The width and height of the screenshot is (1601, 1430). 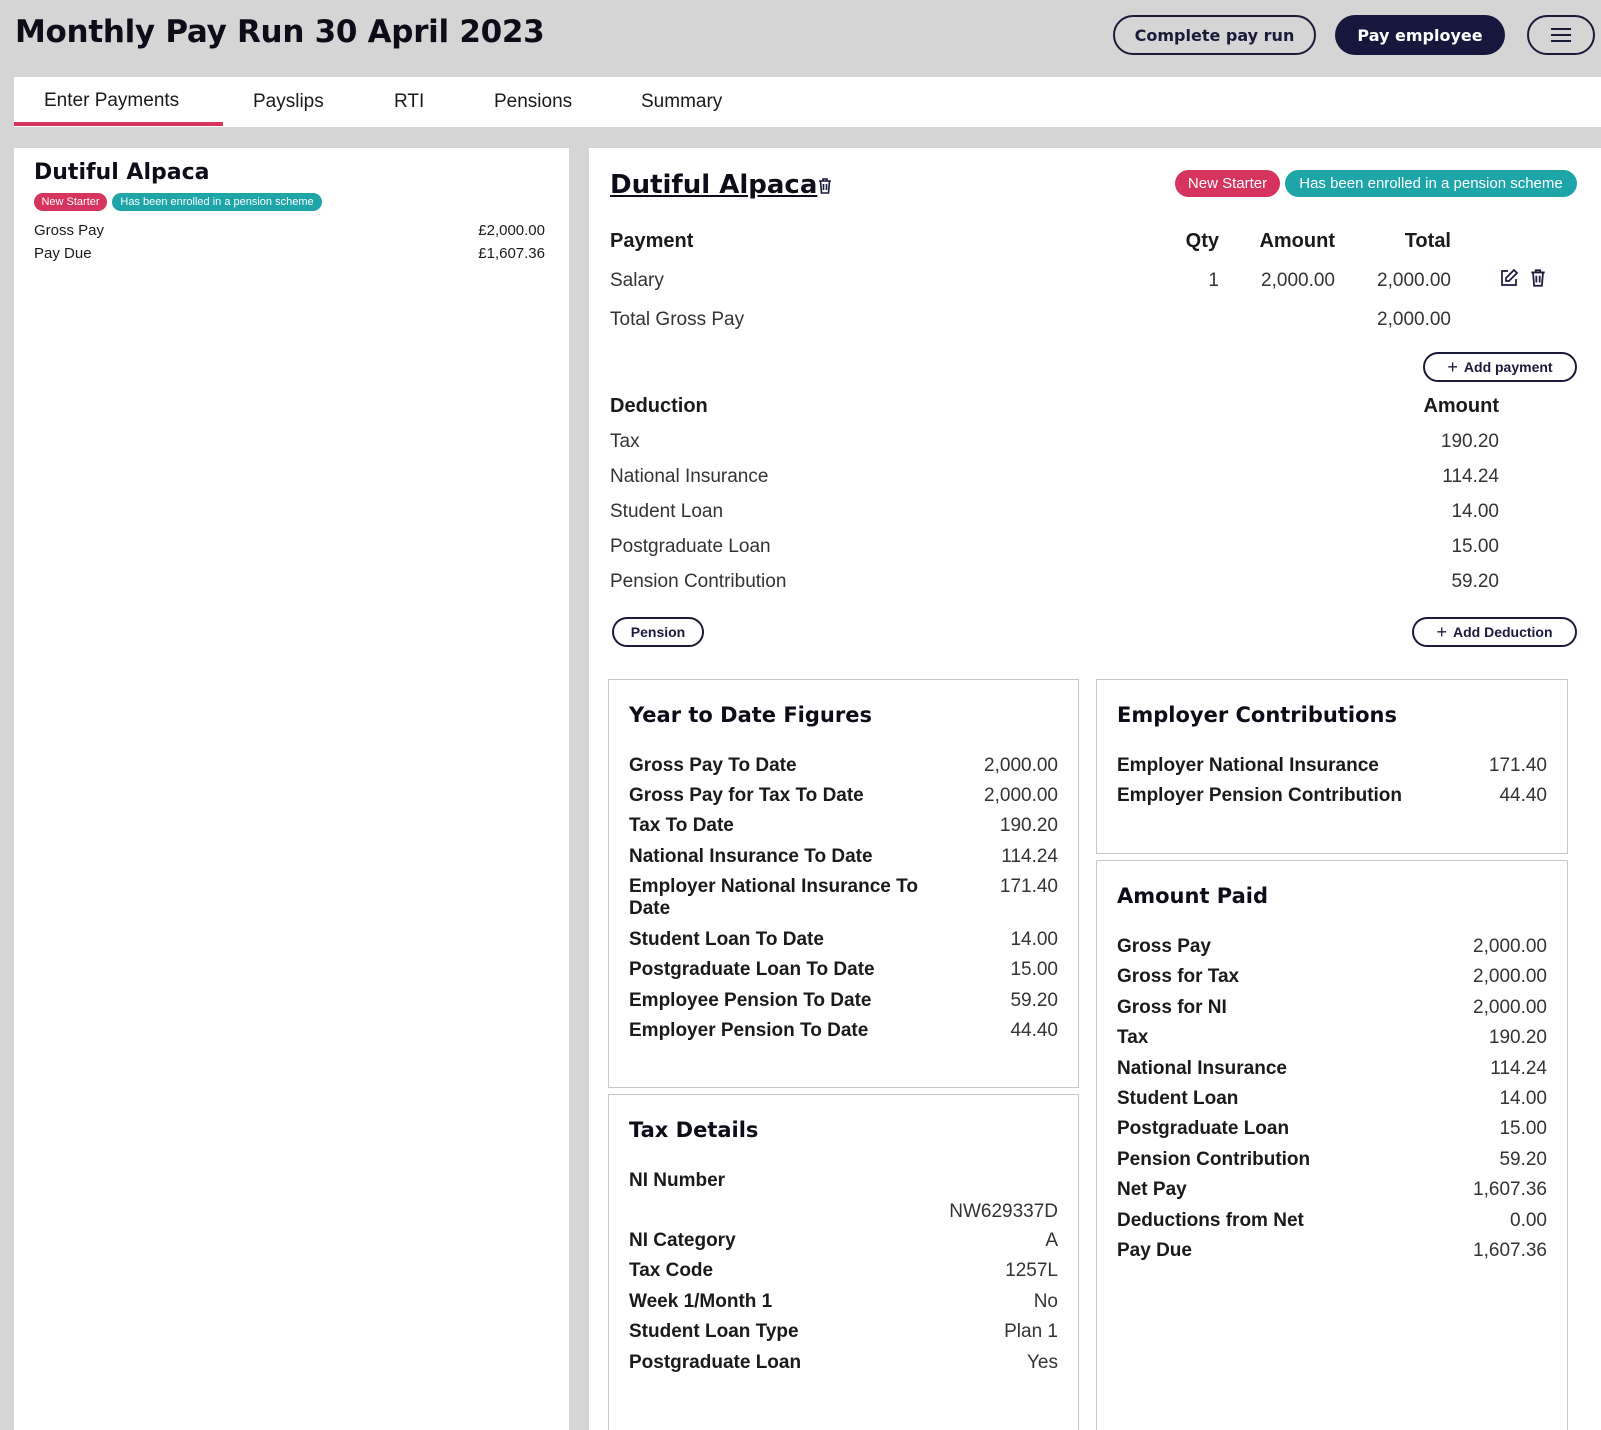 What do you see at coordinates (1523, 1098) in the screenshot?
I see `paid-value: 14.00` at bounding box center [1523, 1098].